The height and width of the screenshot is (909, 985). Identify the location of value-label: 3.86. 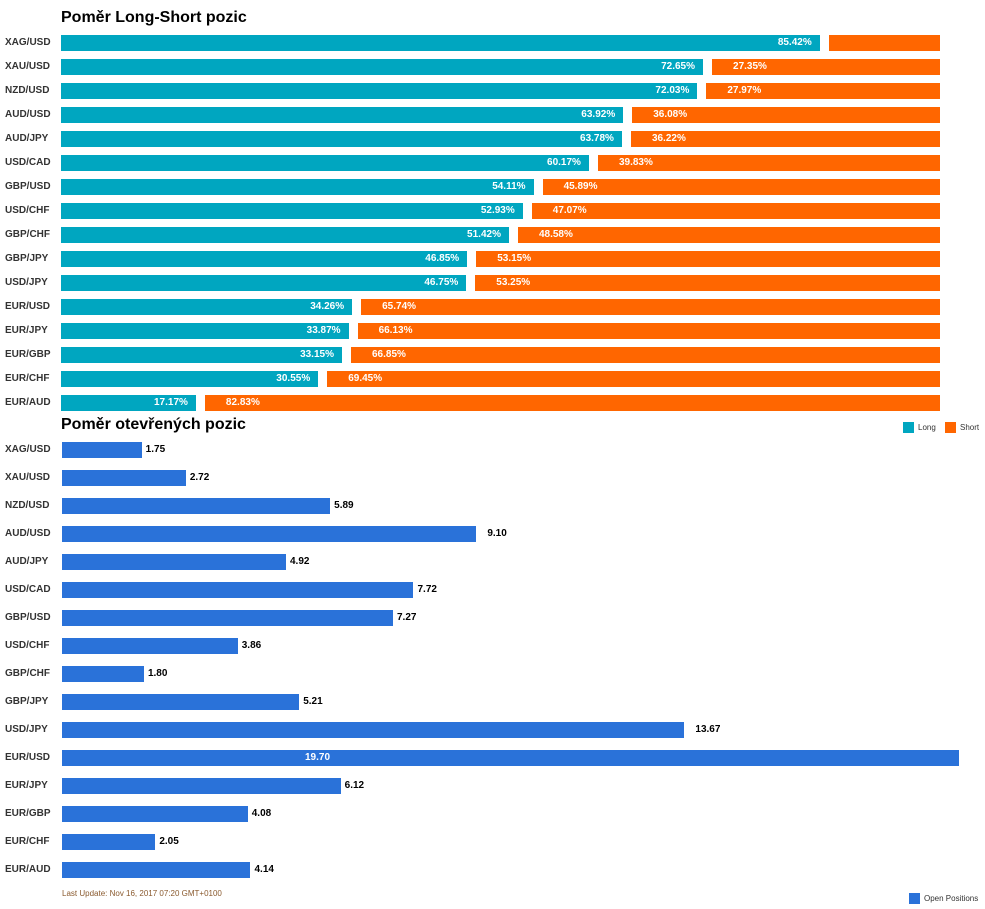
(251, 645).